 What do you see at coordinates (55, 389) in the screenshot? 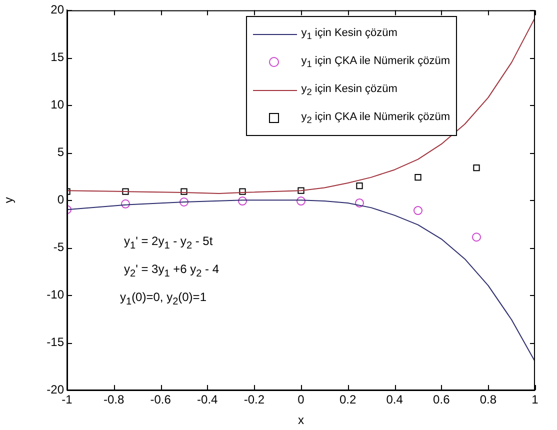
I see `y-tick-label: -20` at bounding box center [55, 389].